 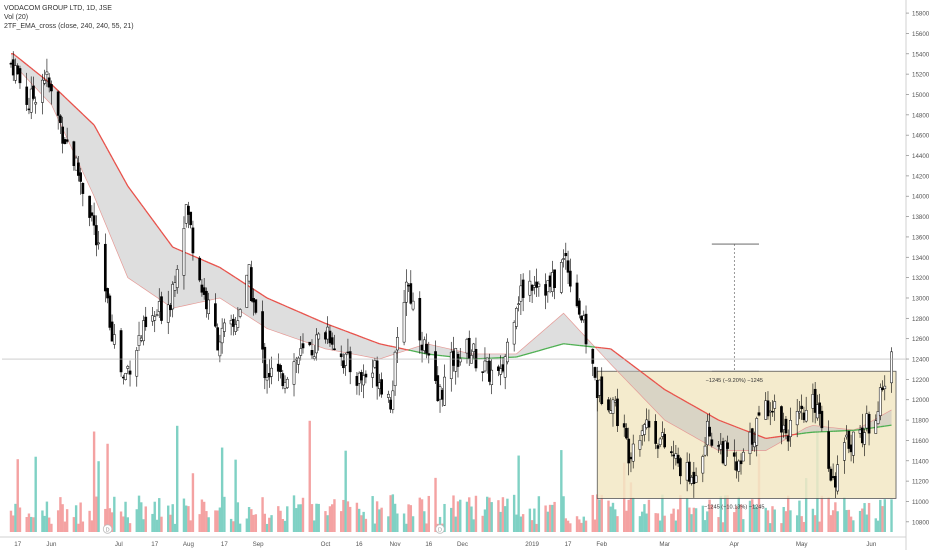 I want to click on price-tick-label: 12600, so click(x=921, y=339).